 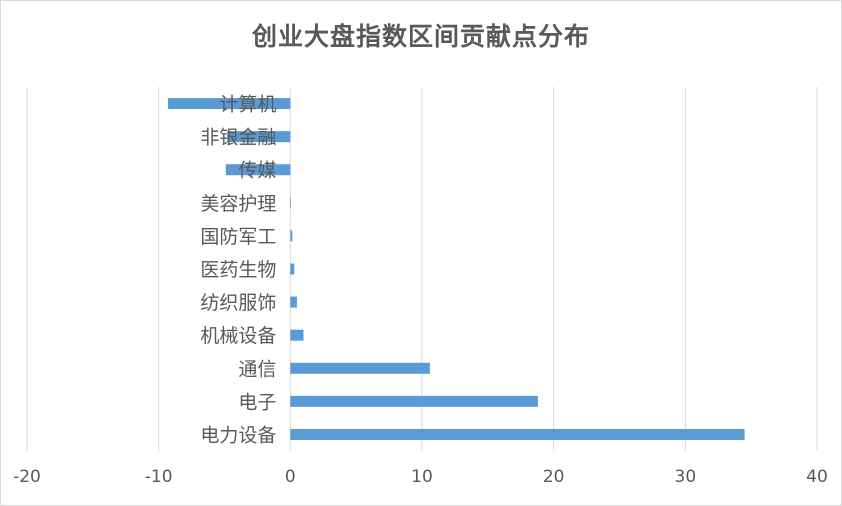 I want to click on x-tick-label: 30, so click(x=686, y=477).